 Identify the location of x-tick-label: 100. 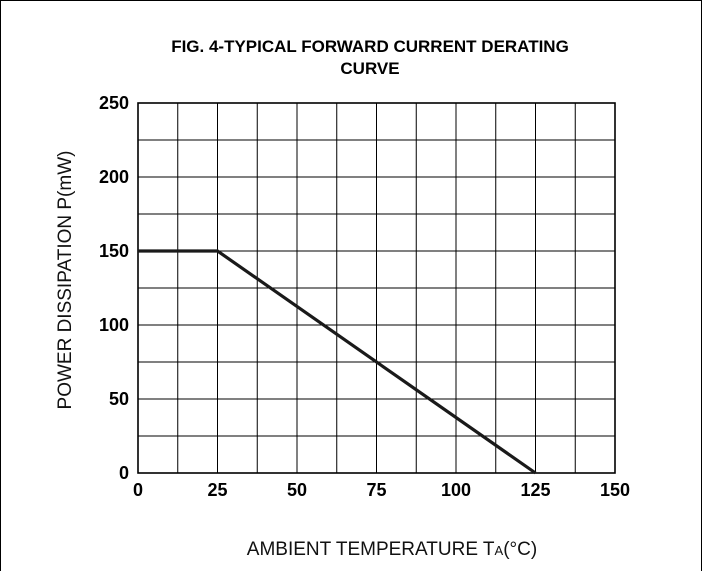
(456, 490).